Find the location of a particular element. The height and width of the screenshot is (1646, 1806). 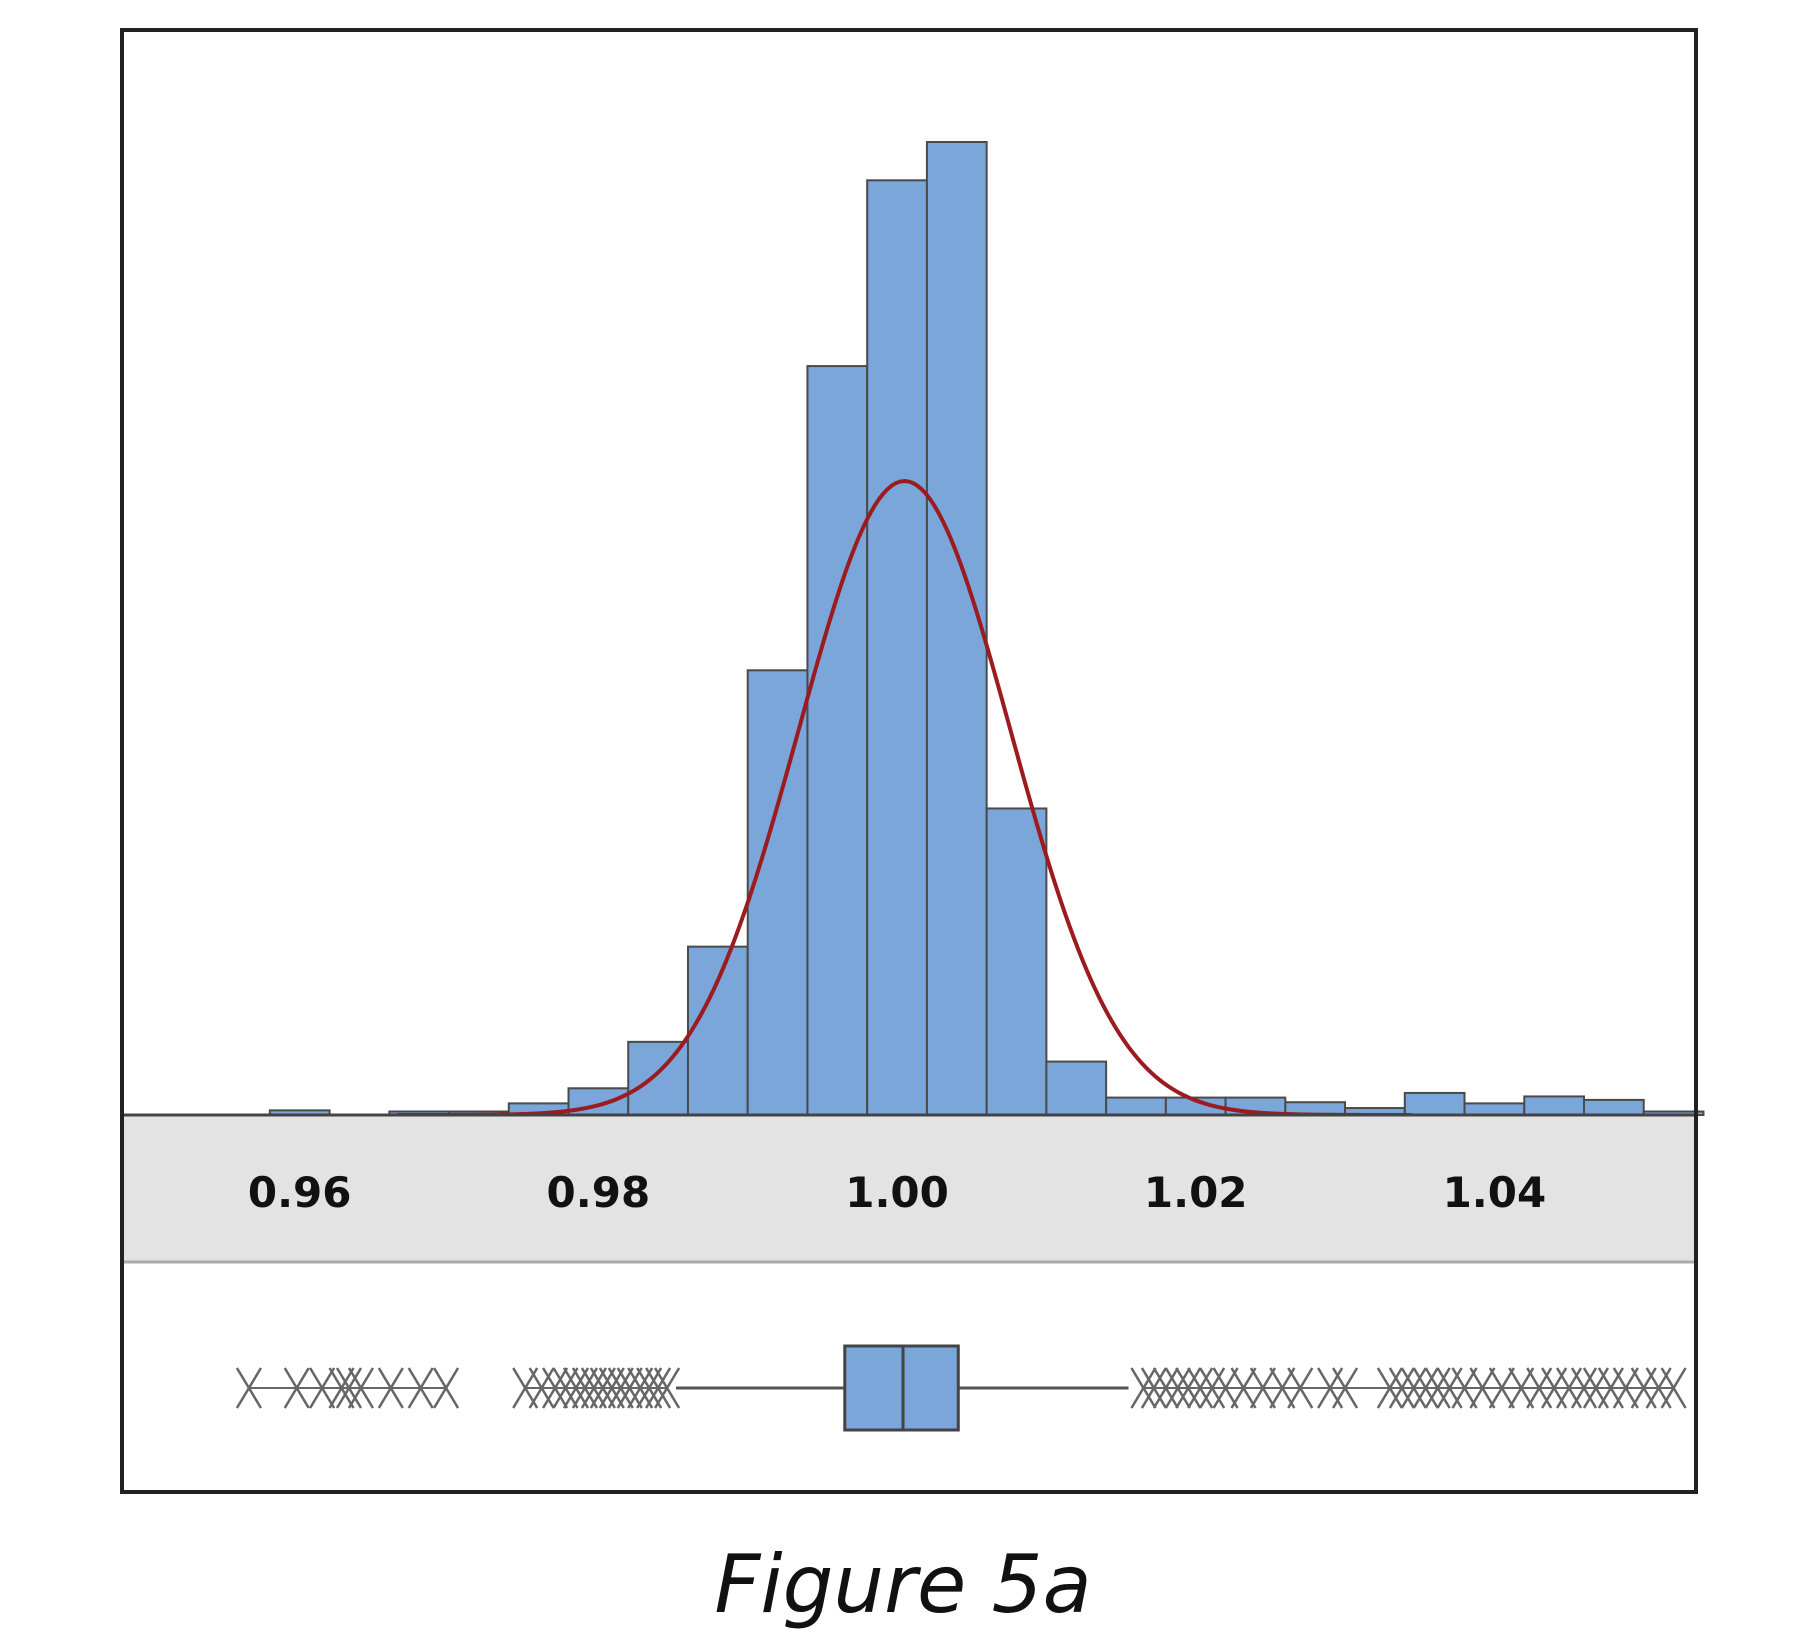

boxplot-outliers is located at coordinates (961, 1388).